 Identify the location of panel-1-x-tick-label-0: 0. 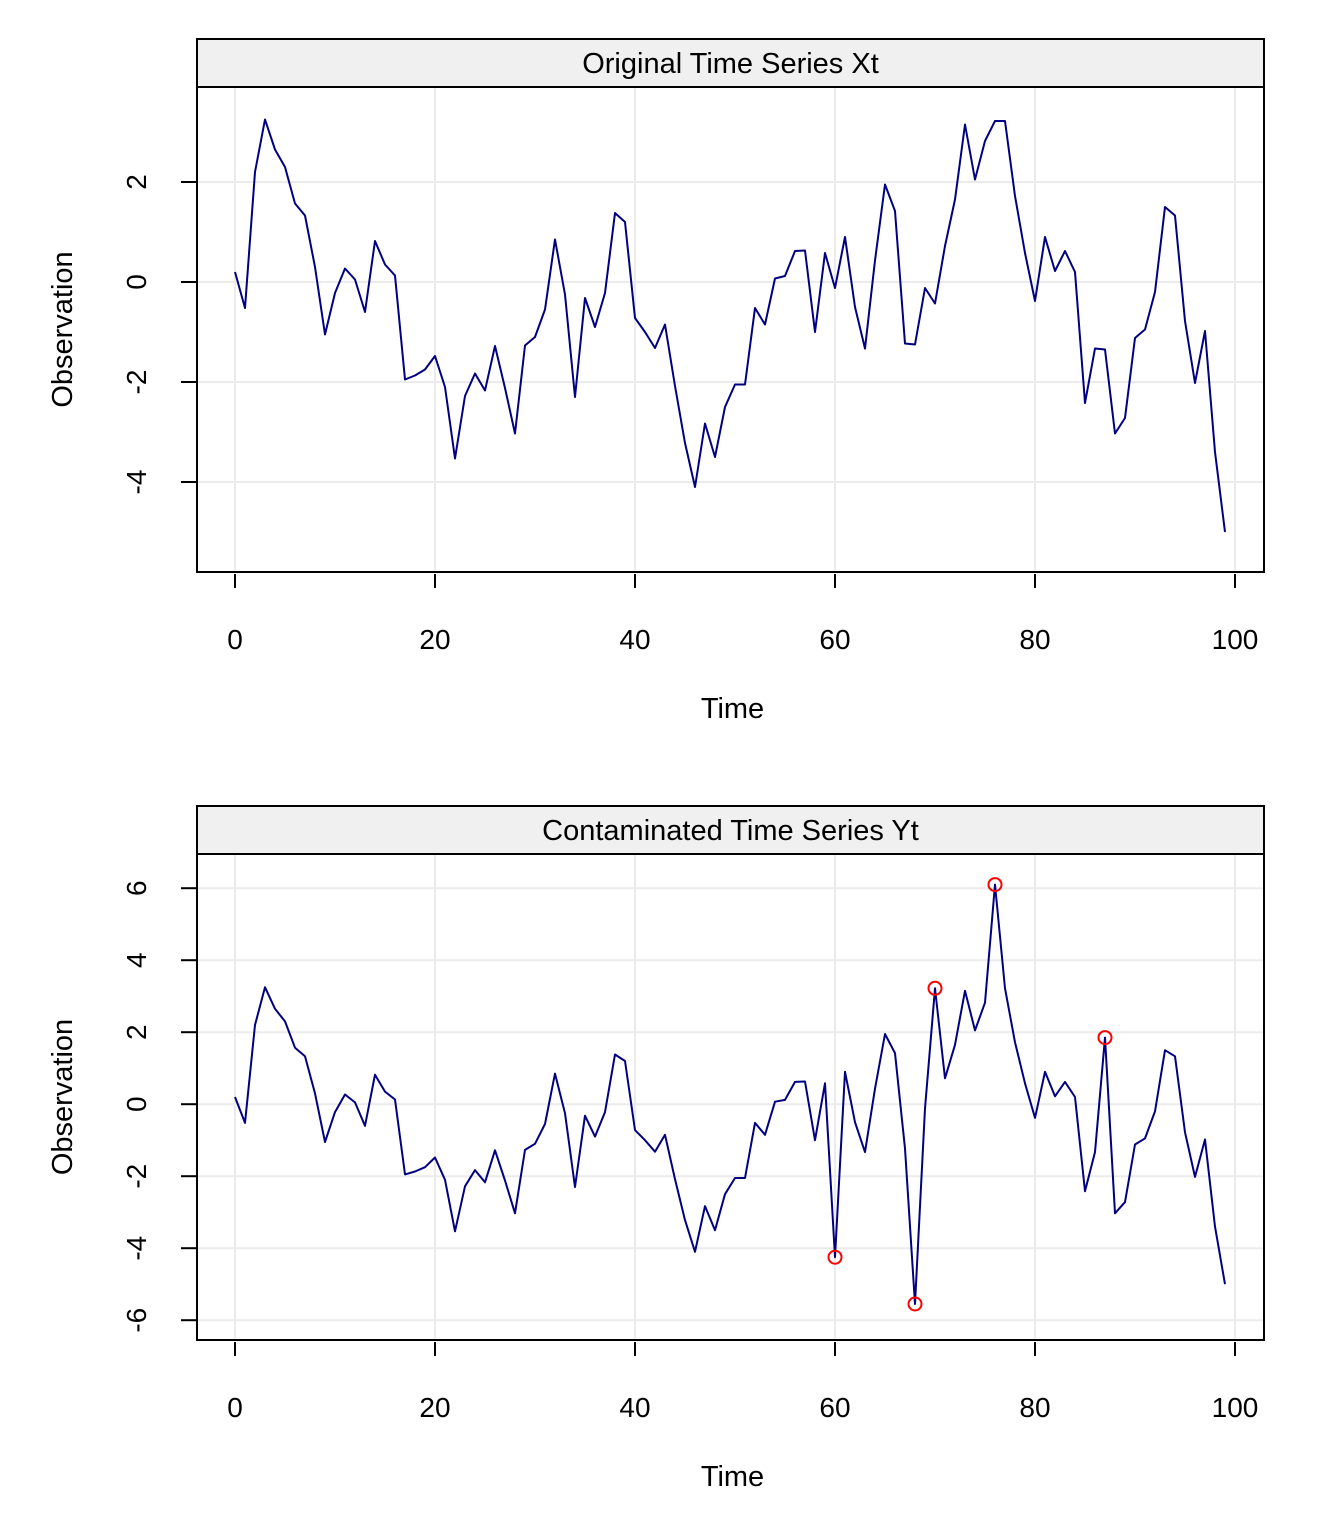
(235, 639).